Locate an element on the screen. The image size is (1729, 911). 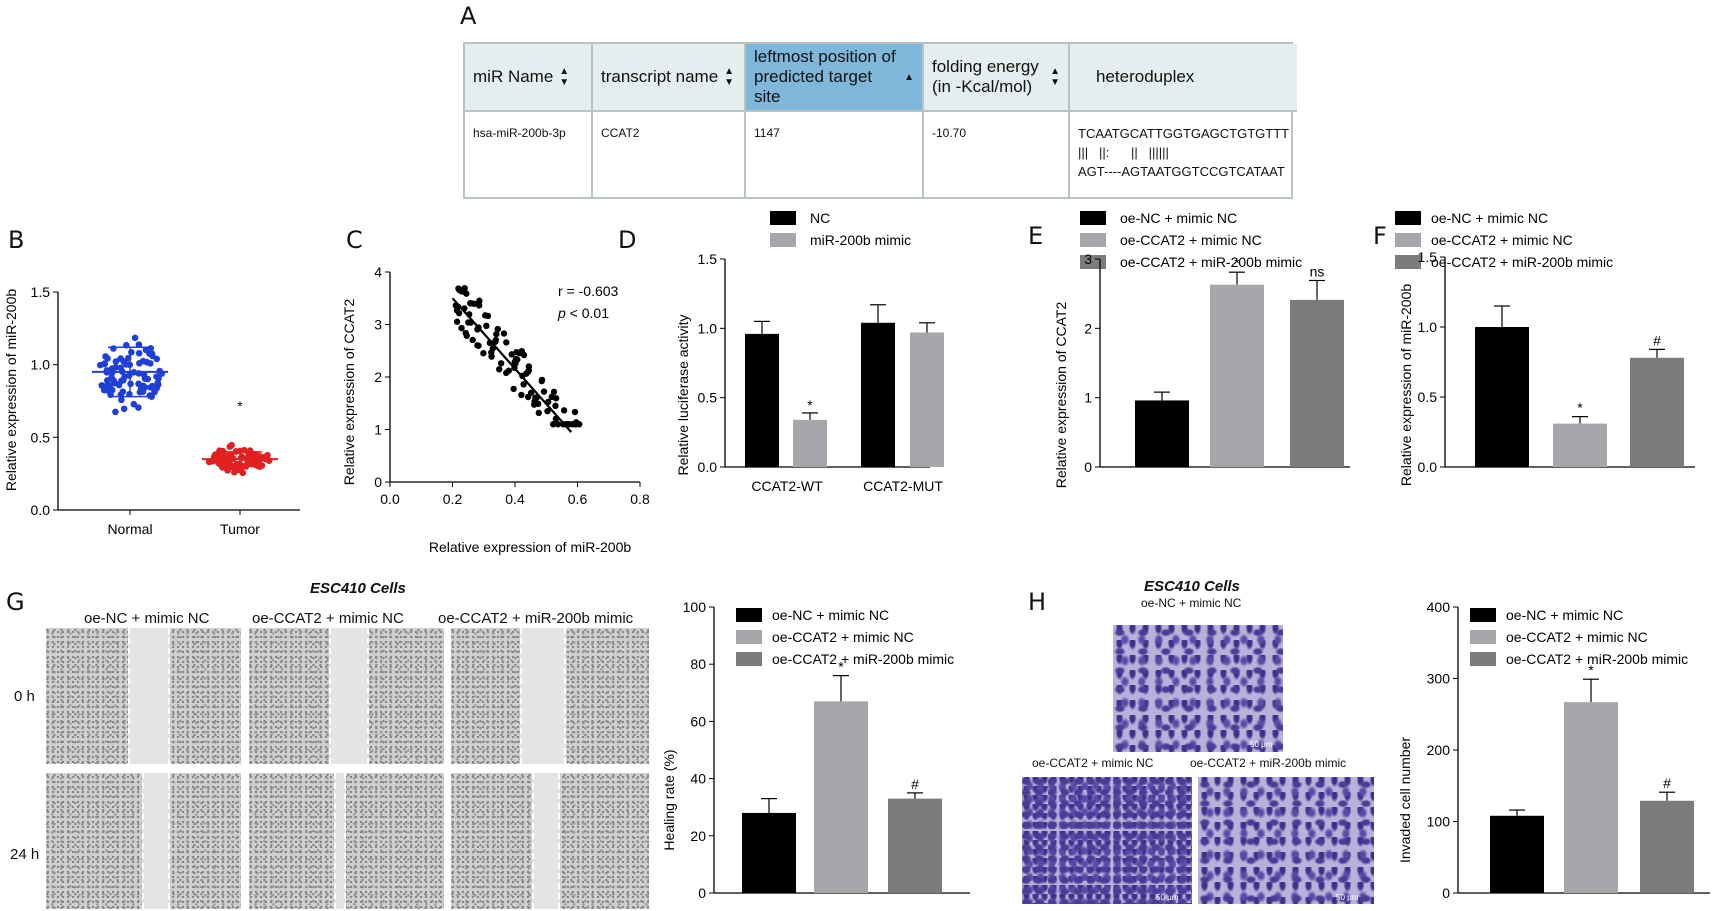
scale-bar-label: 50 μm is located at coordinates (1347, 897).